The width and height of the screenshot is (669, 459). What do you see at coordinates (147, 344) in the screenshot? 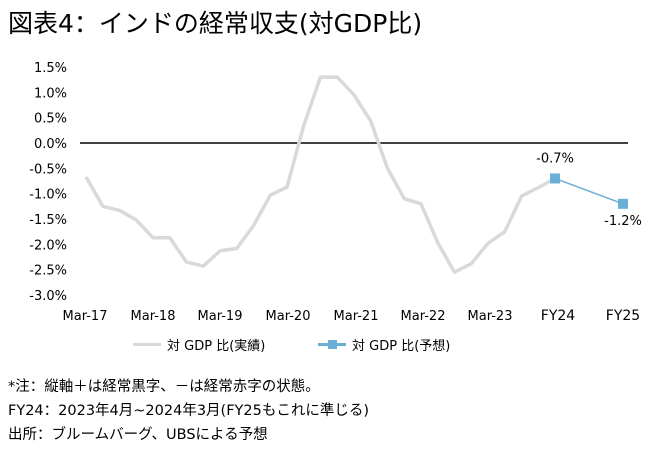
I see `legend-swatch-actual` at bounding box center [147, 344].